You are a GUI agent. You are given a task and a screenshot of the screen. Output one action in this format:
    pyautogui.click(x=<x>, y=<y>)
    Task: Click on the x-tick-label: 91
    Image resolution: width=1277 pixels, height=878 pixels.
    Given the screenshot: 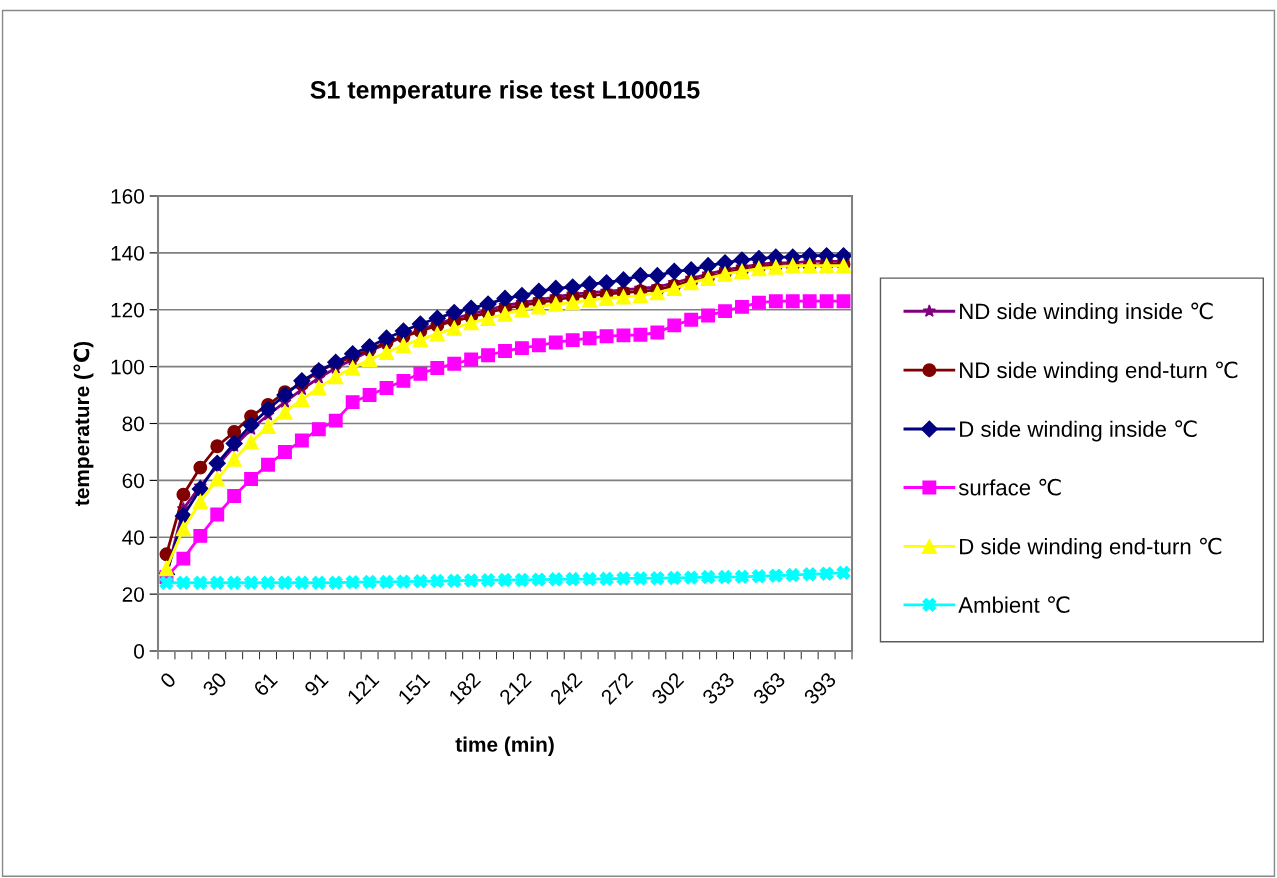 What is the action you would take?
    pyautogui.click(x=316, y=684)
    